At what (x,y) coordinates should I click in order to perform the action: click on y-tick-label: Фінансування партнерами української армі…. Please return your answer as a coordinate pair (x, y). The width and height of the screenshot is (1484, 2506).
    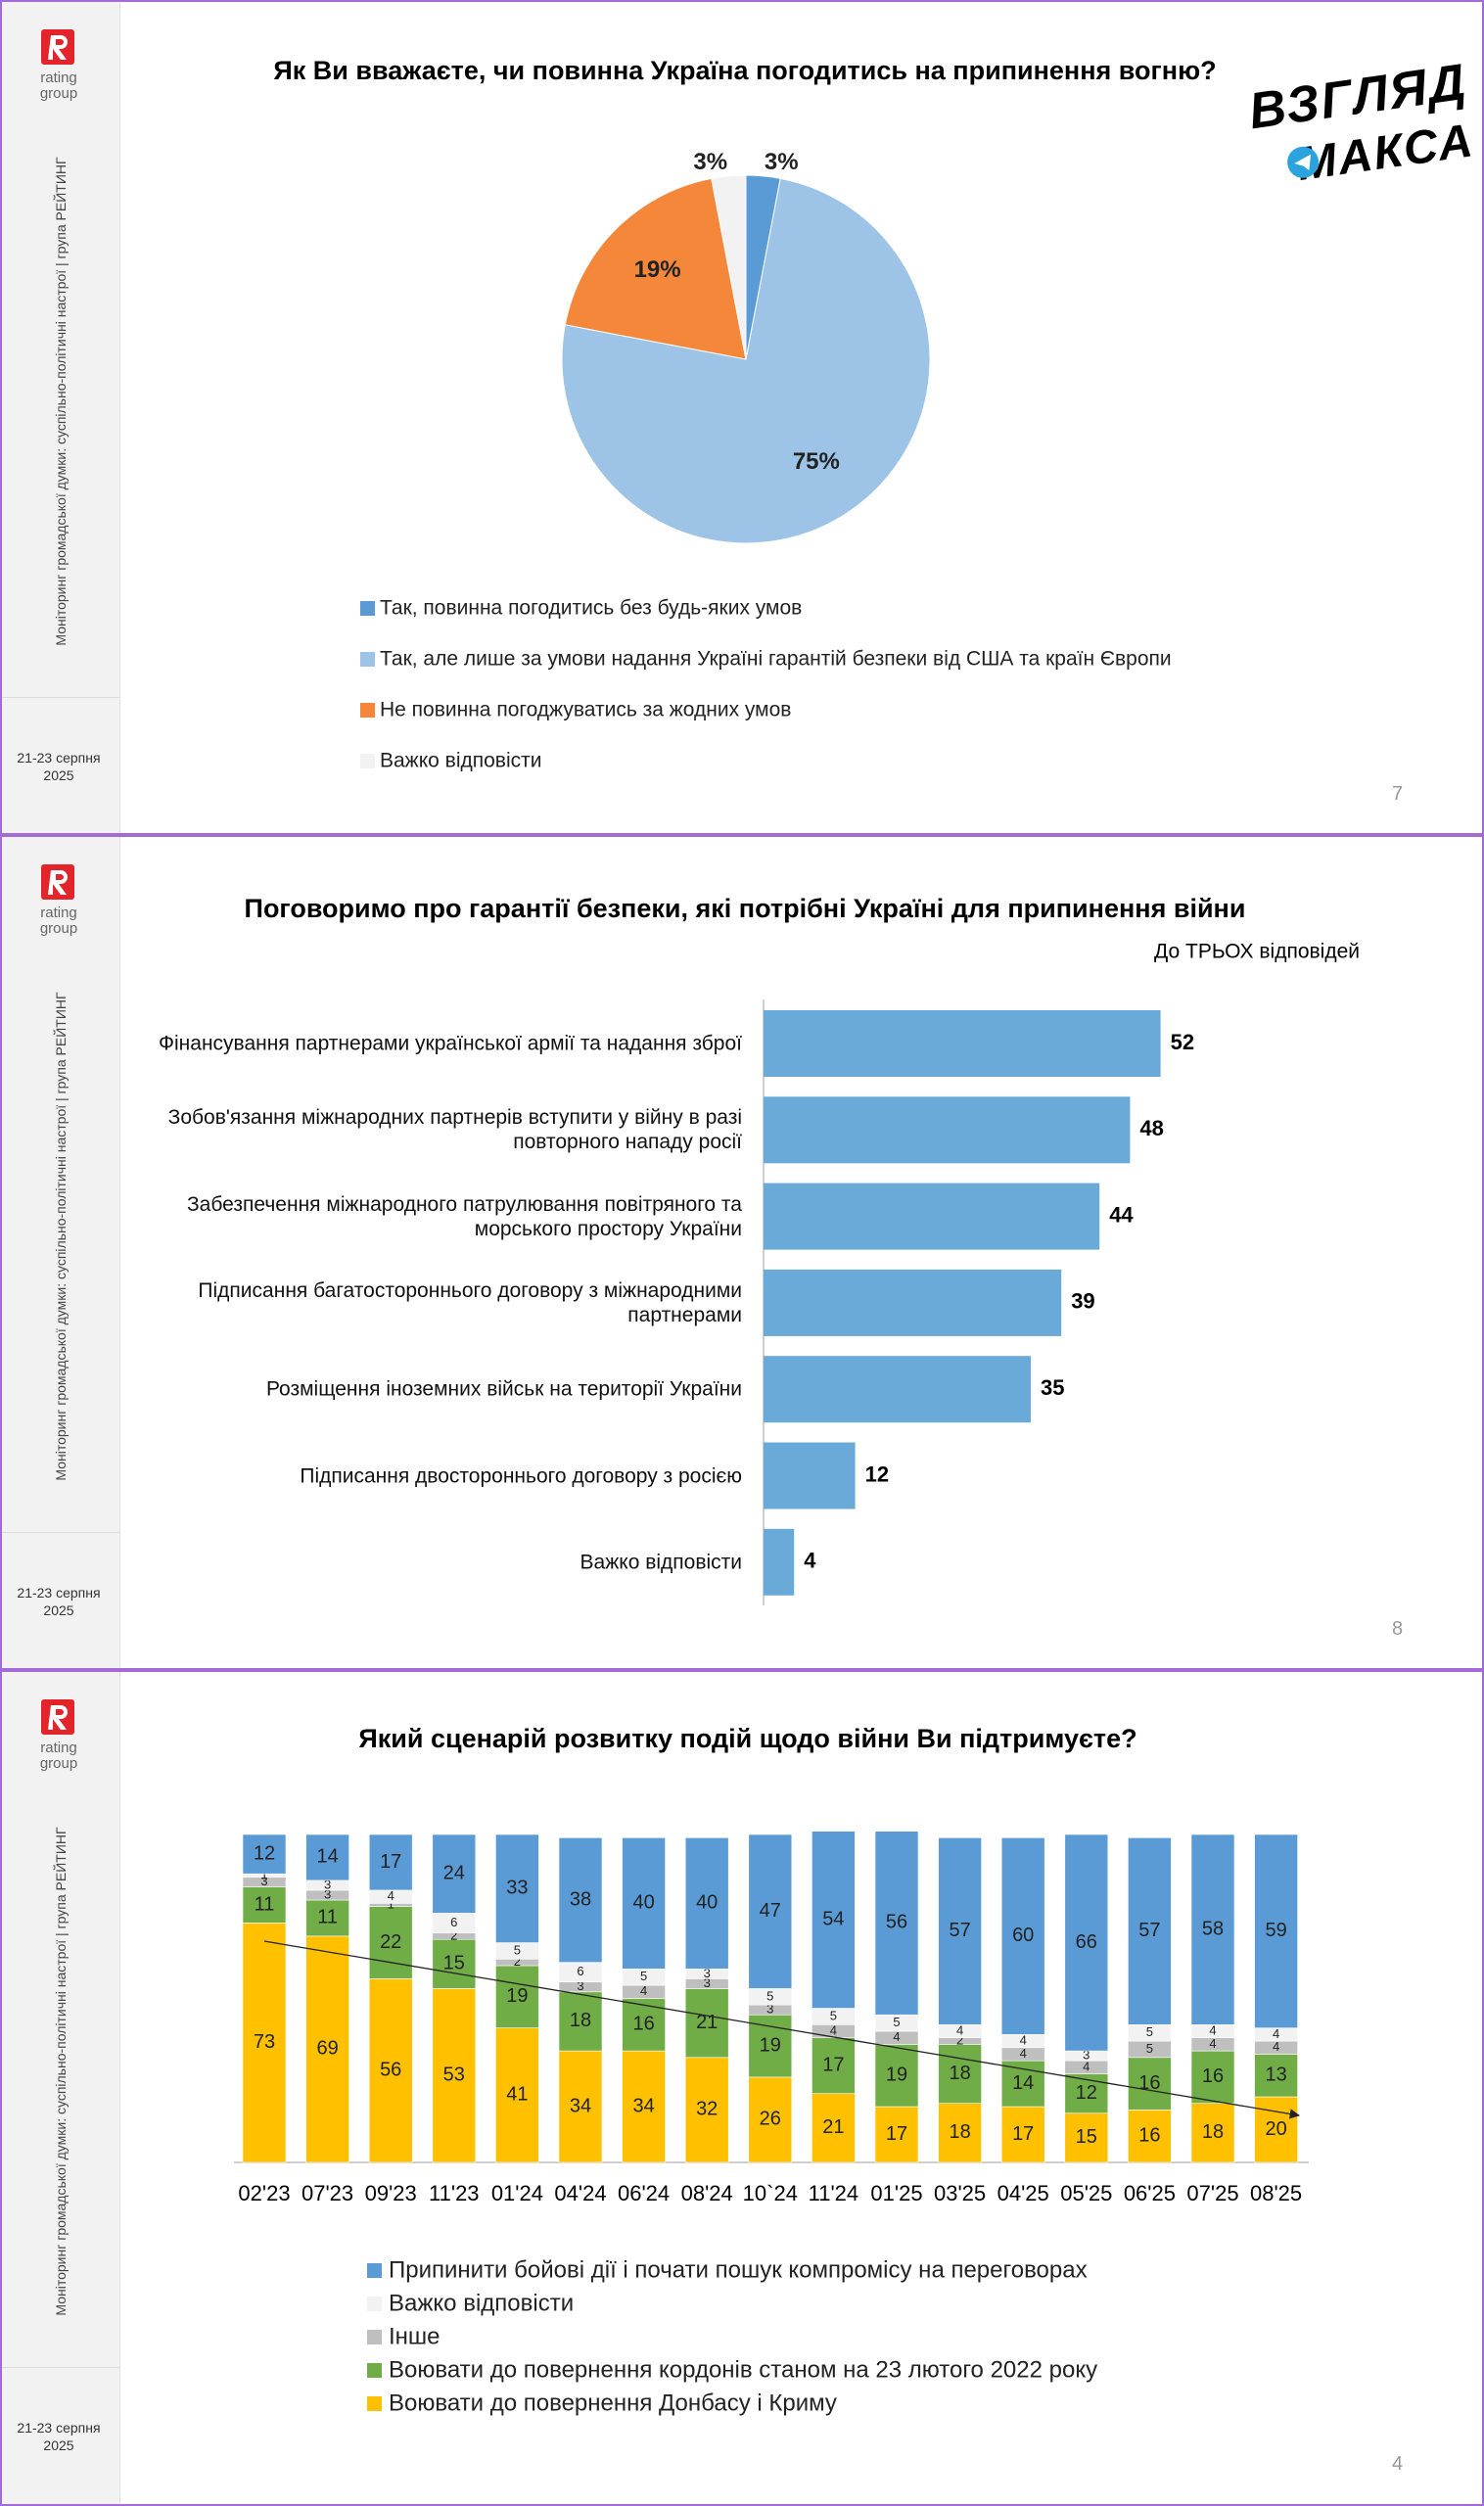
    Looking at the image, I should click on (450, 1043).